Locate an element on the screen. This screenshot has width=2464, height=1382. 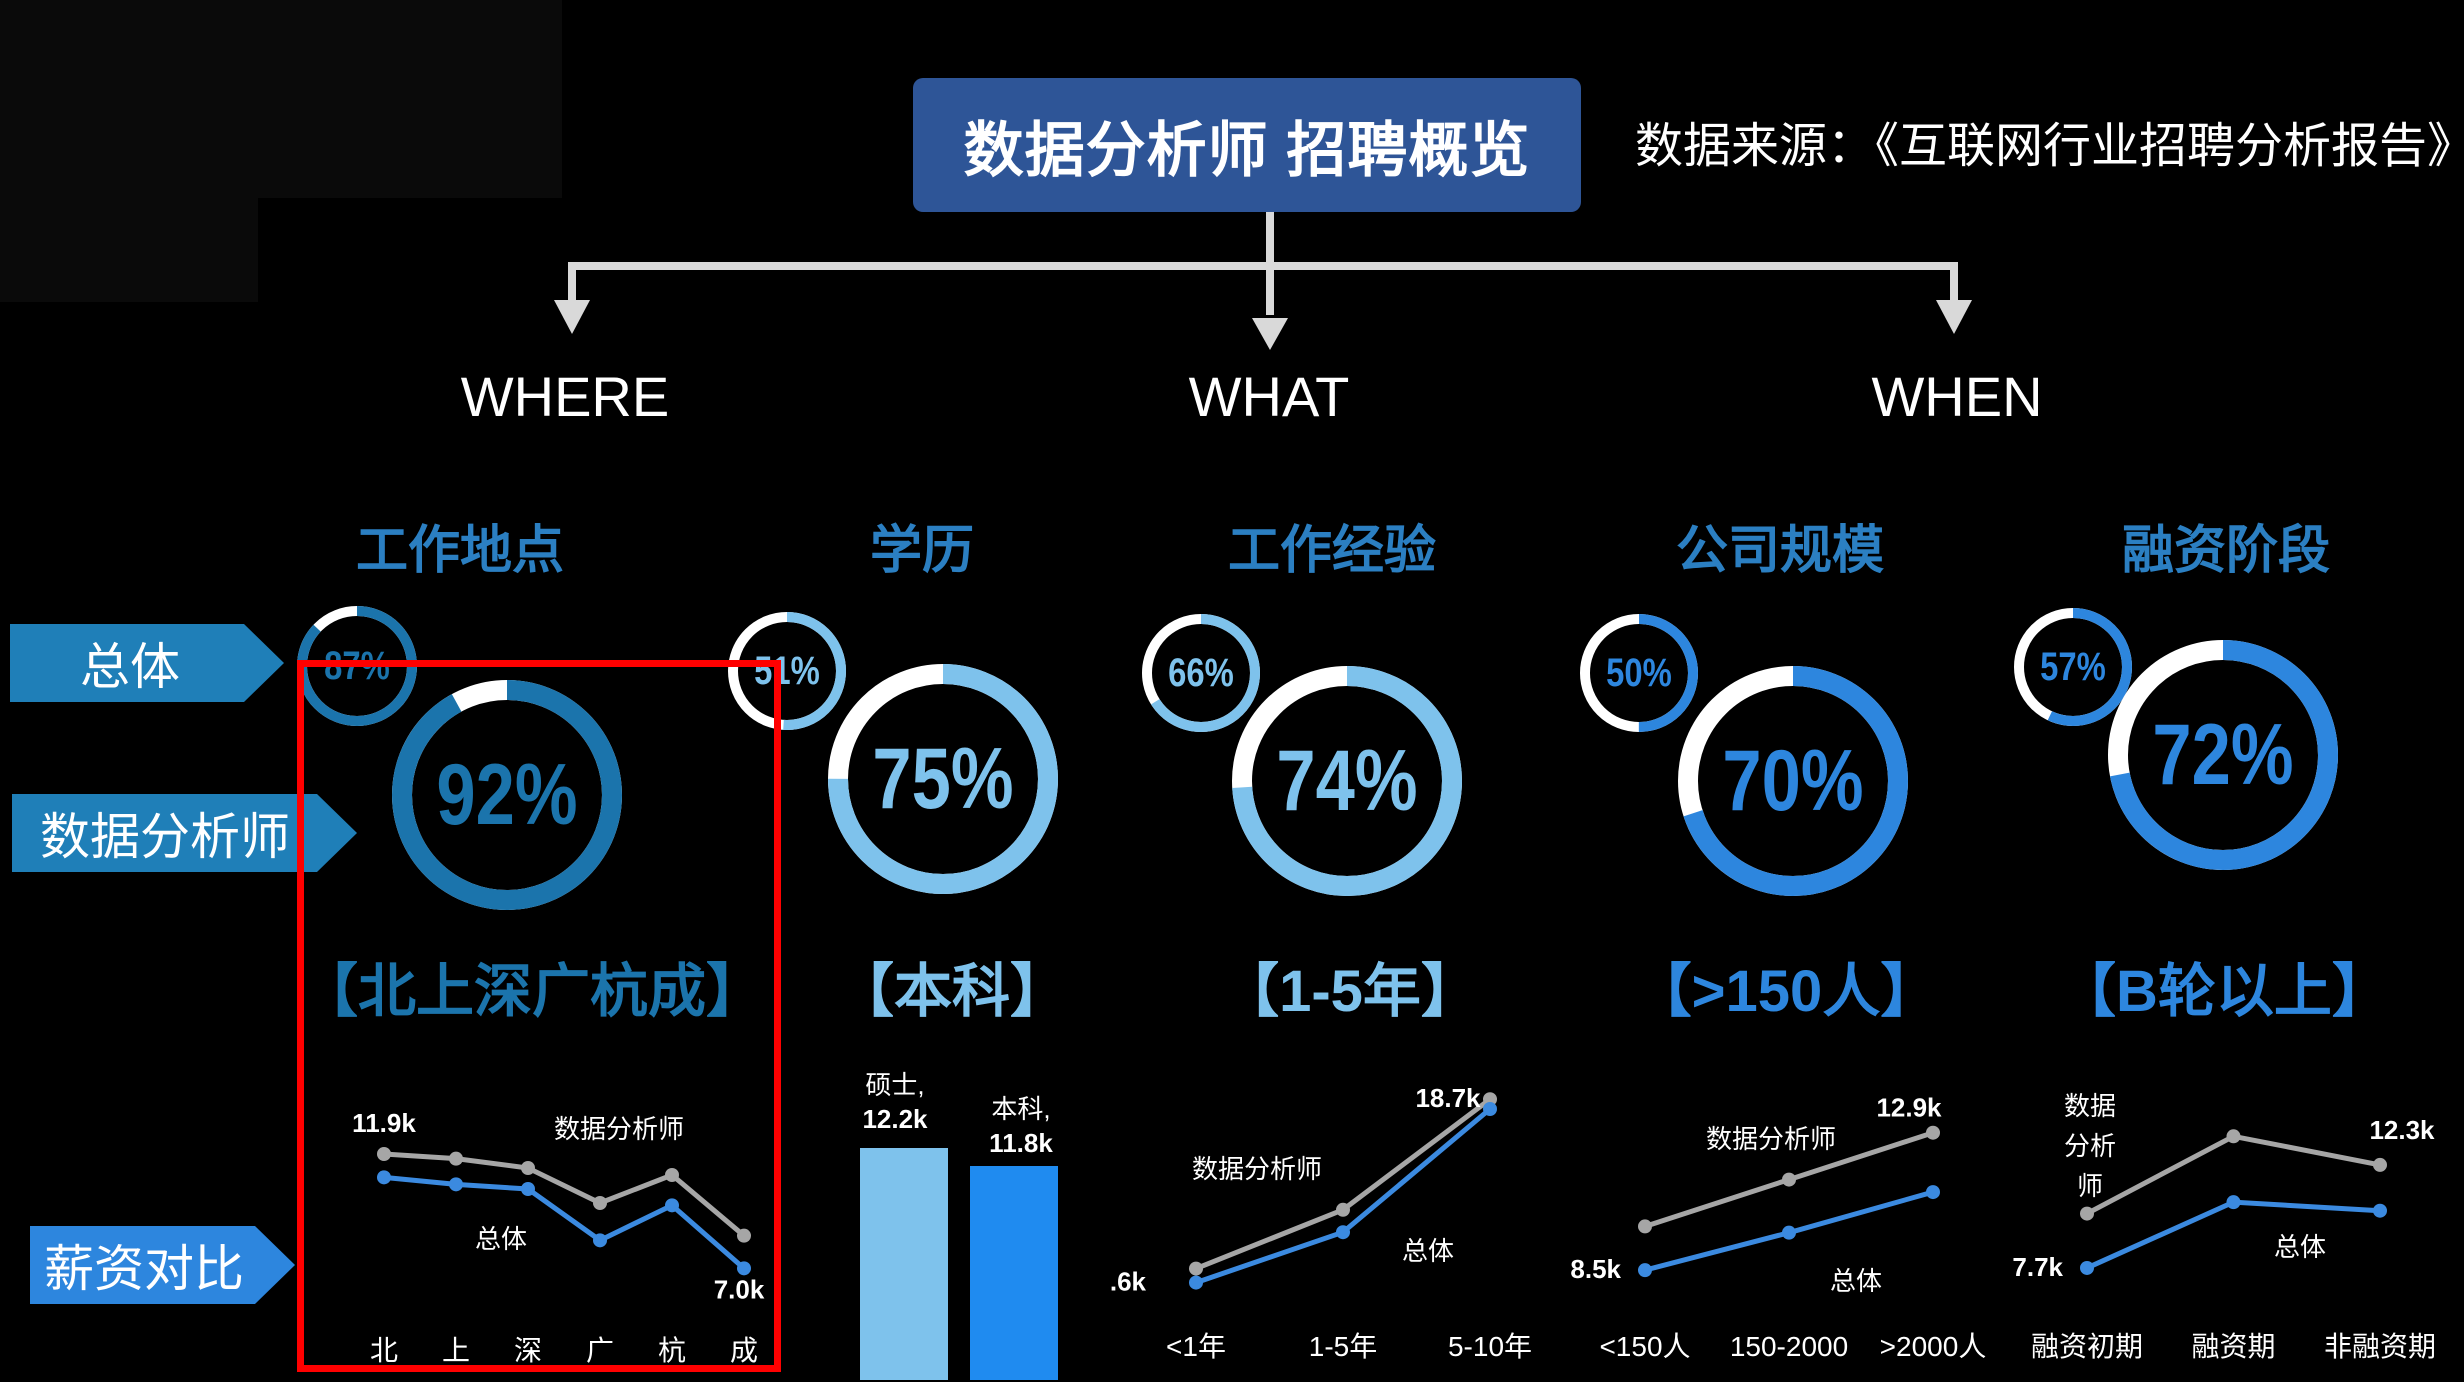
gauge-value: 70% is located at coordinates (1793, 780).